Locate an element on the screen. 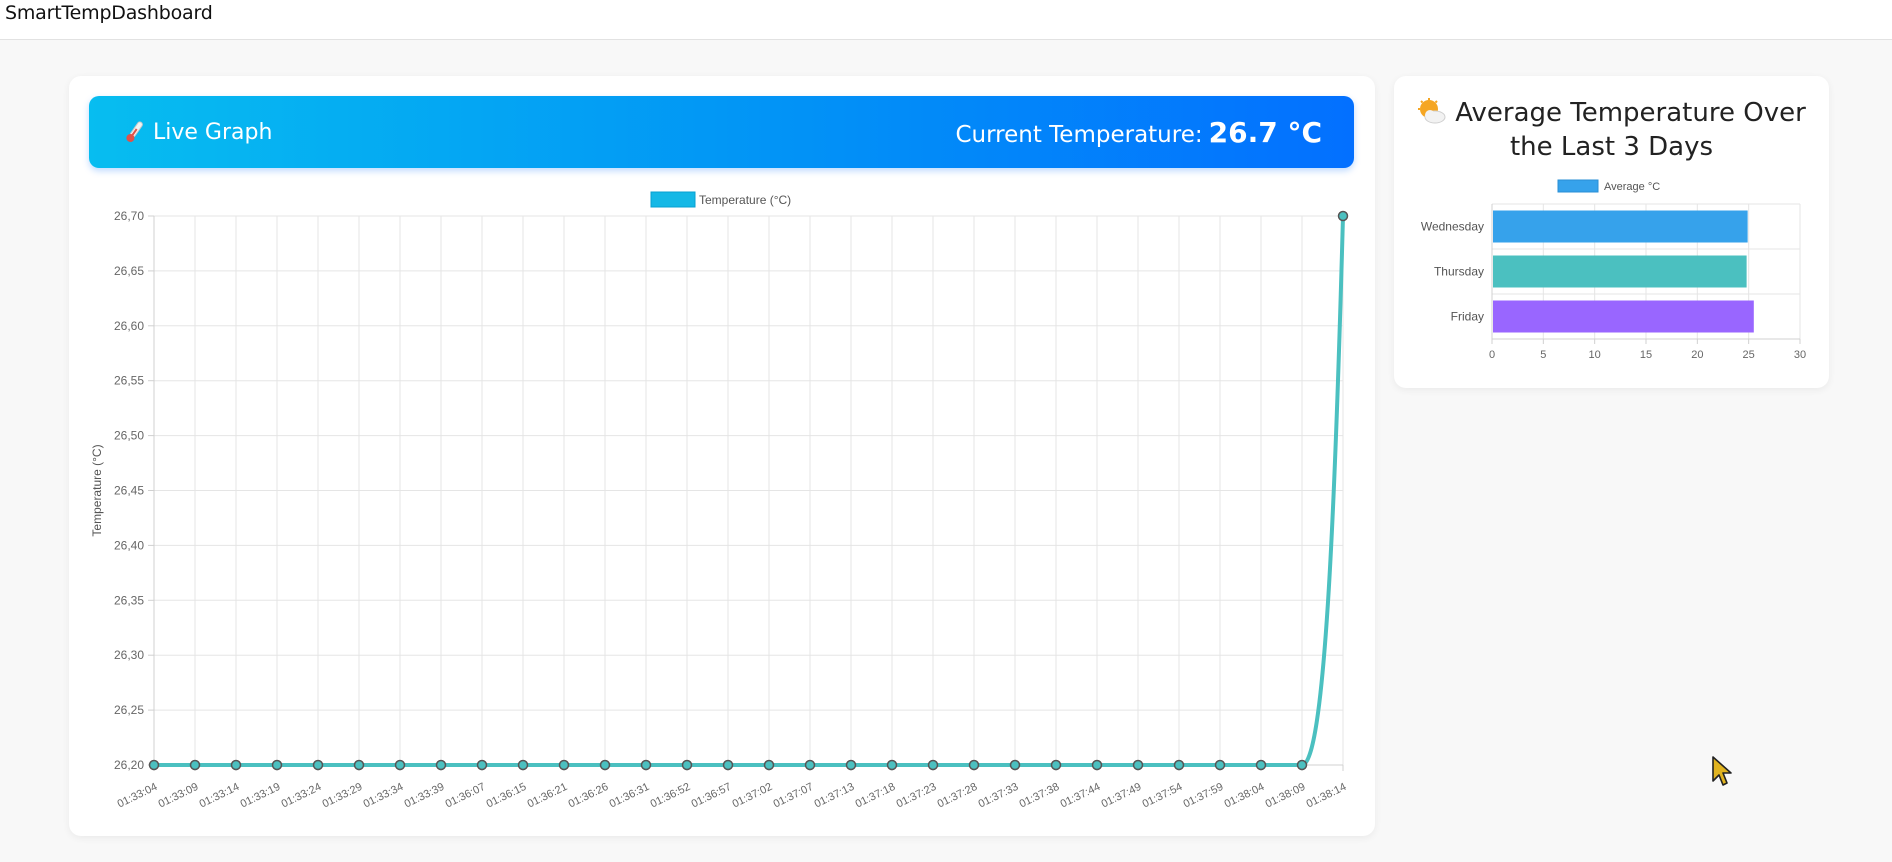  avg-x-tick-label: 5 is located at coordinates (1543, 355).